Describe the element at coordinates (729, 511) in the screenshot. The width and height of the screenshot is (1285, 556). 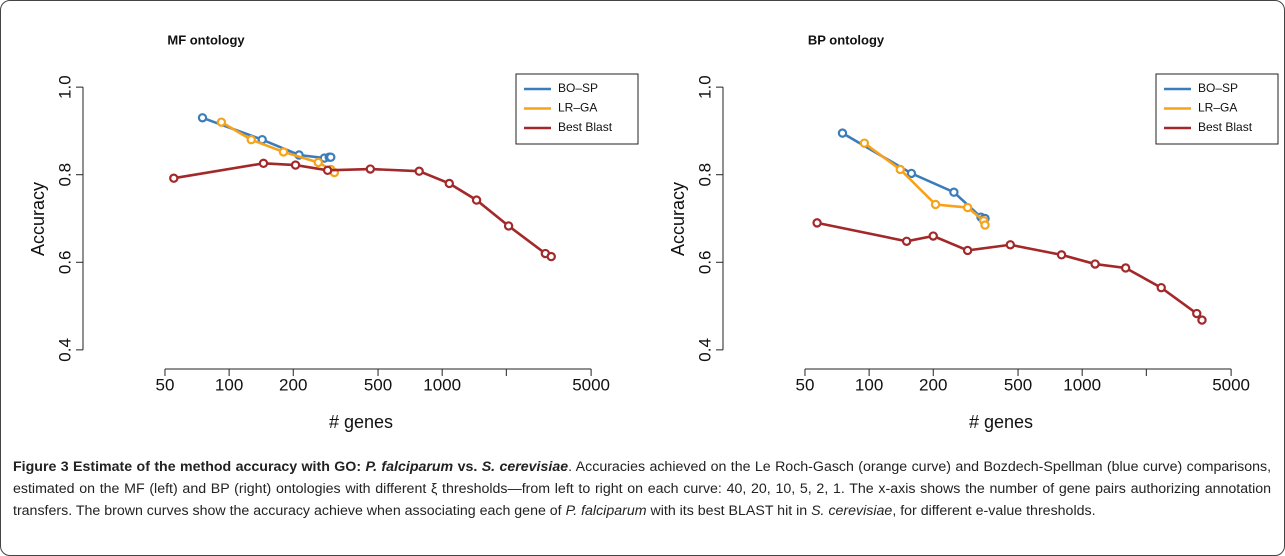
I see `caption-text: with its best BLAST hit in` at that location.